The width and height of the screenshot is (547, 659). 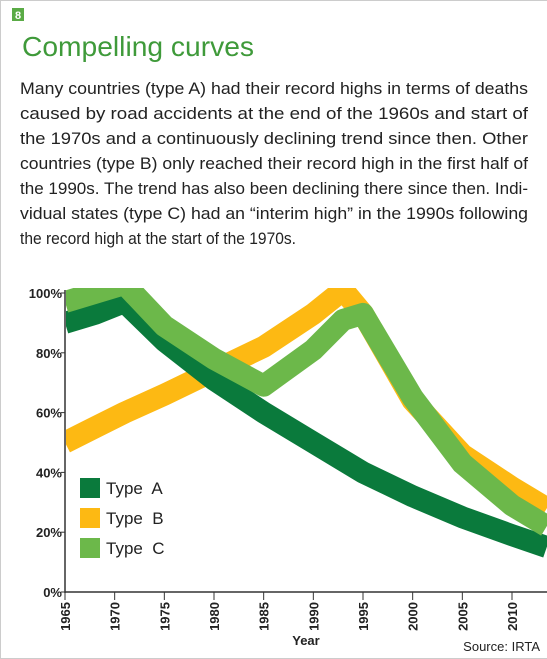 What do you see at coordinates (135, 548) in the screenshot?
I see `legend-label: Type C` at bounding box center [135, 548].